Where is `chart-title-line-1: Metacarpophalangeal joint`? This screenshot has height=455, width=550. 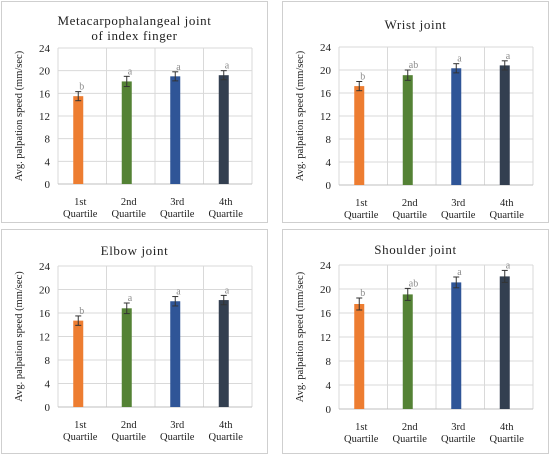 chart-title-line-1: Metacarpophalangeal joint is located at coordinates (134, 20).